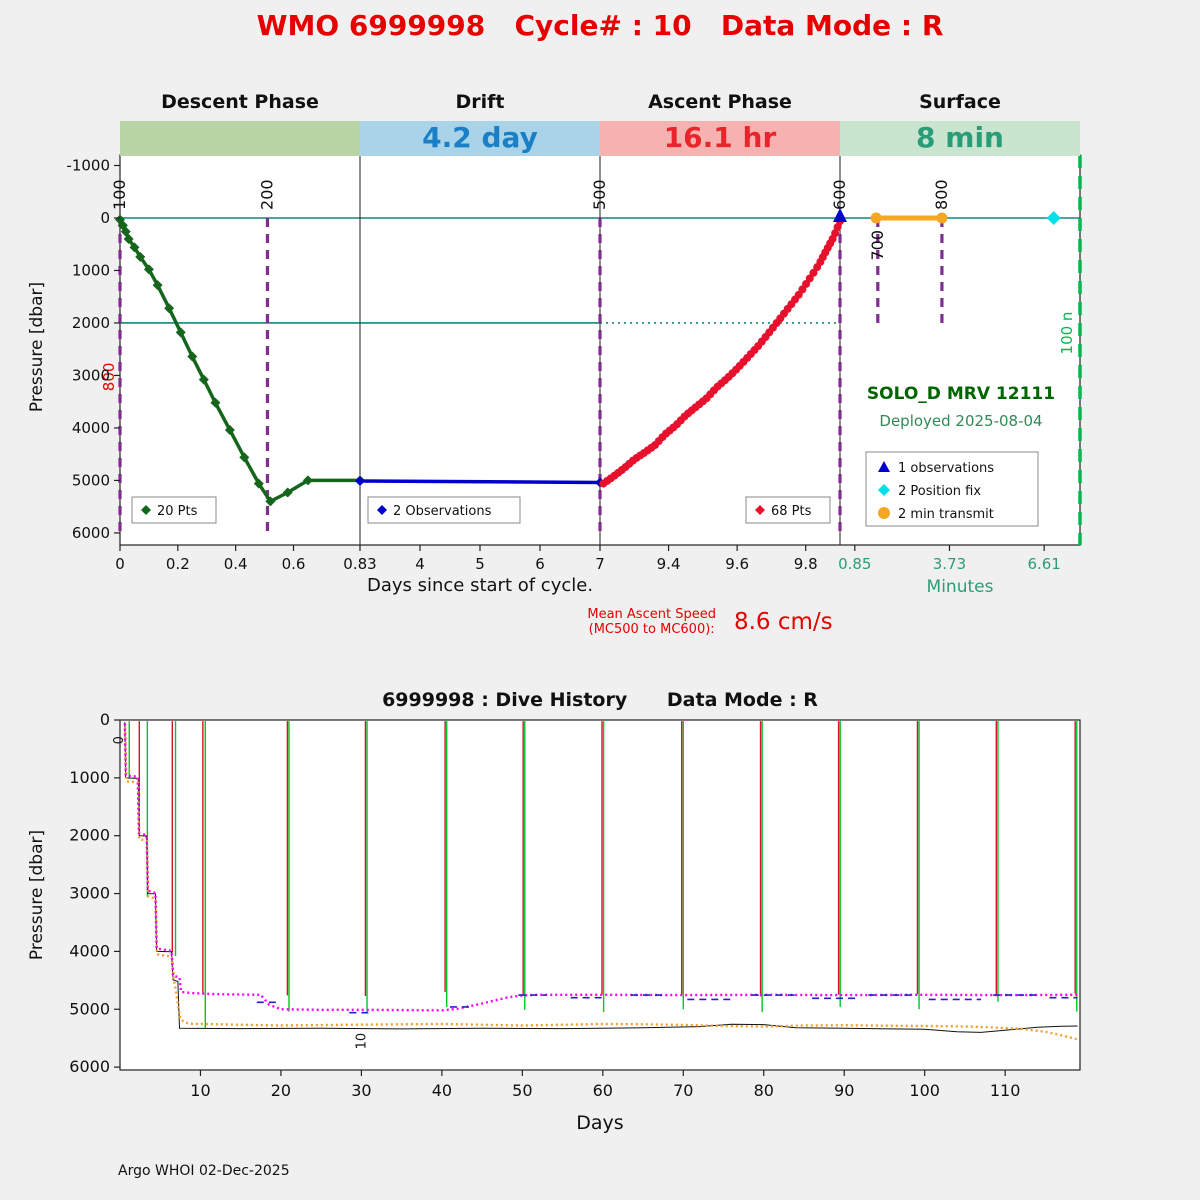  What do you see at coordinates (946, 468) in the screenshot?
I see `svg-text: 1 observations` at bounding box center [946, 468].